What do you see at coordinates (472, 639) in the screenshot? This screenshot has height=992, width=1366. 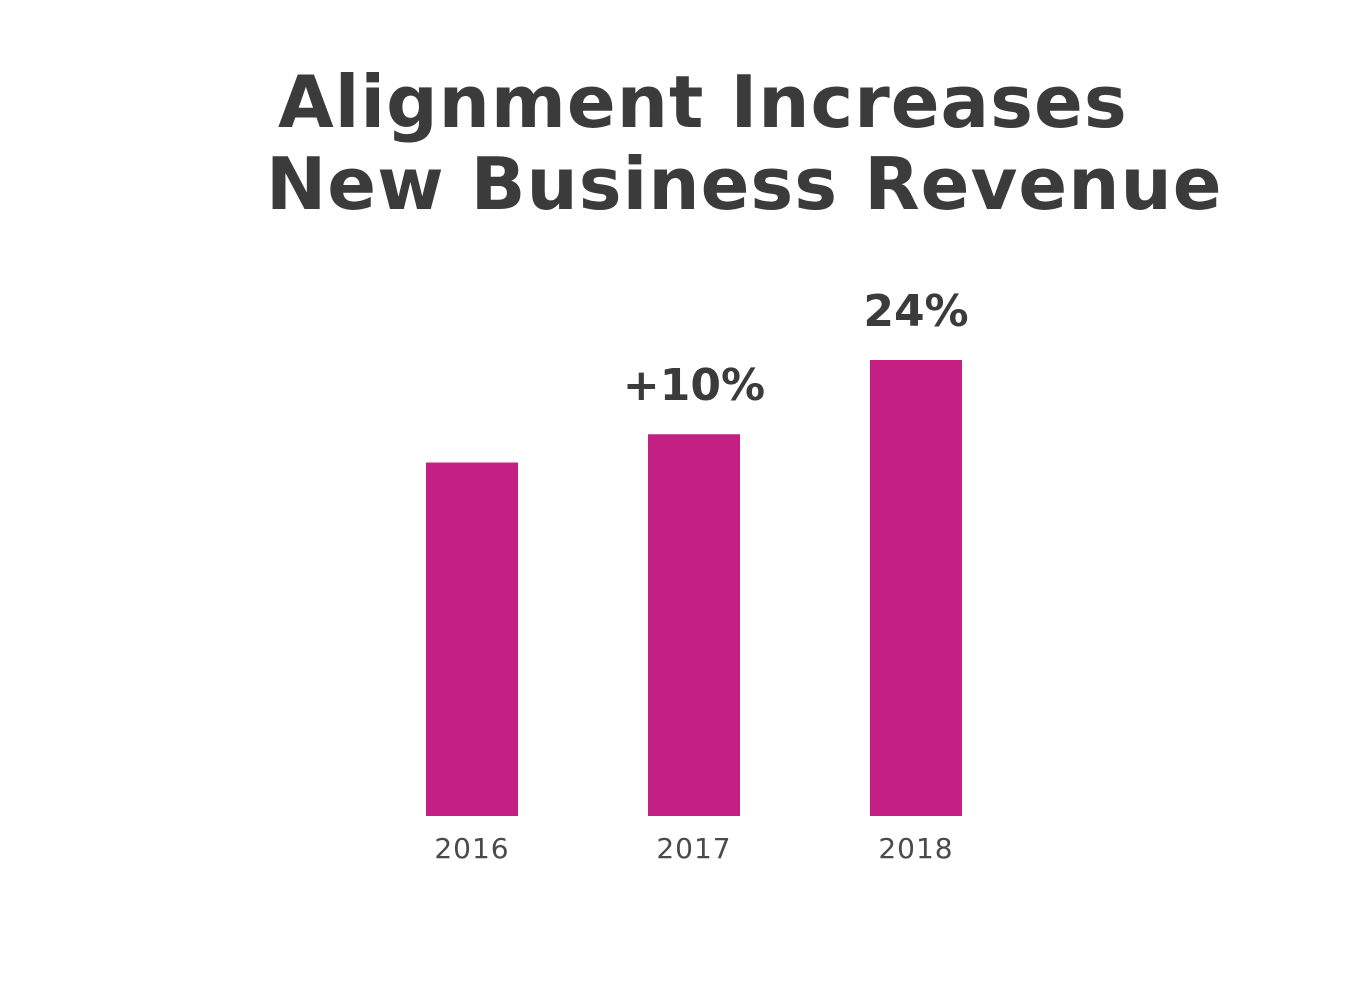 I see `bar-2016` at bounding box center [472, 639].